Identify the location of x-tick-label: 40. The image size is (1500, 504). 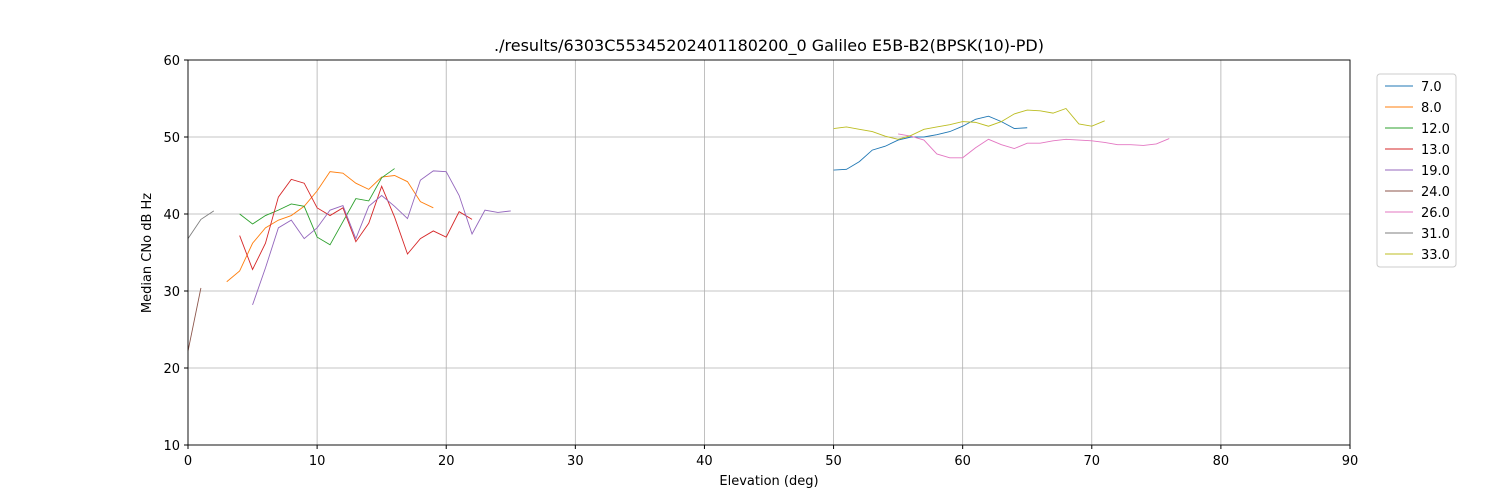
(704, 461).